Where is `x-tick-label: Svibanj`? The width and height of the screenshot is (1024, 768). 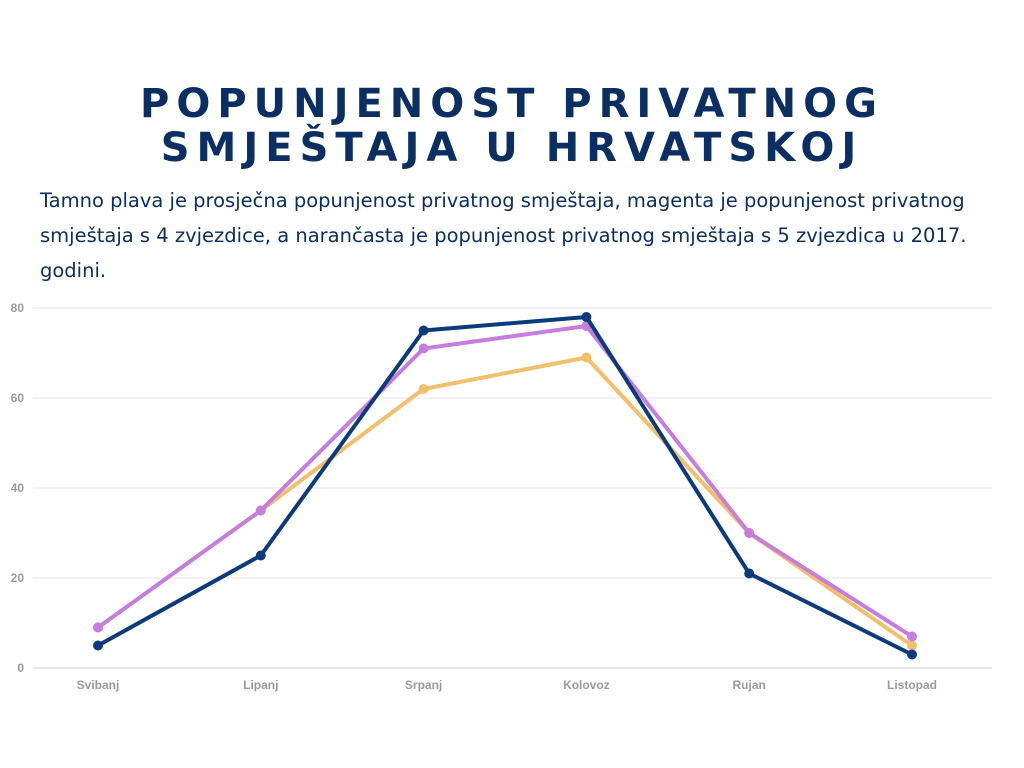
x-tick-label: Svibanj is located at coordinates (98, 685).